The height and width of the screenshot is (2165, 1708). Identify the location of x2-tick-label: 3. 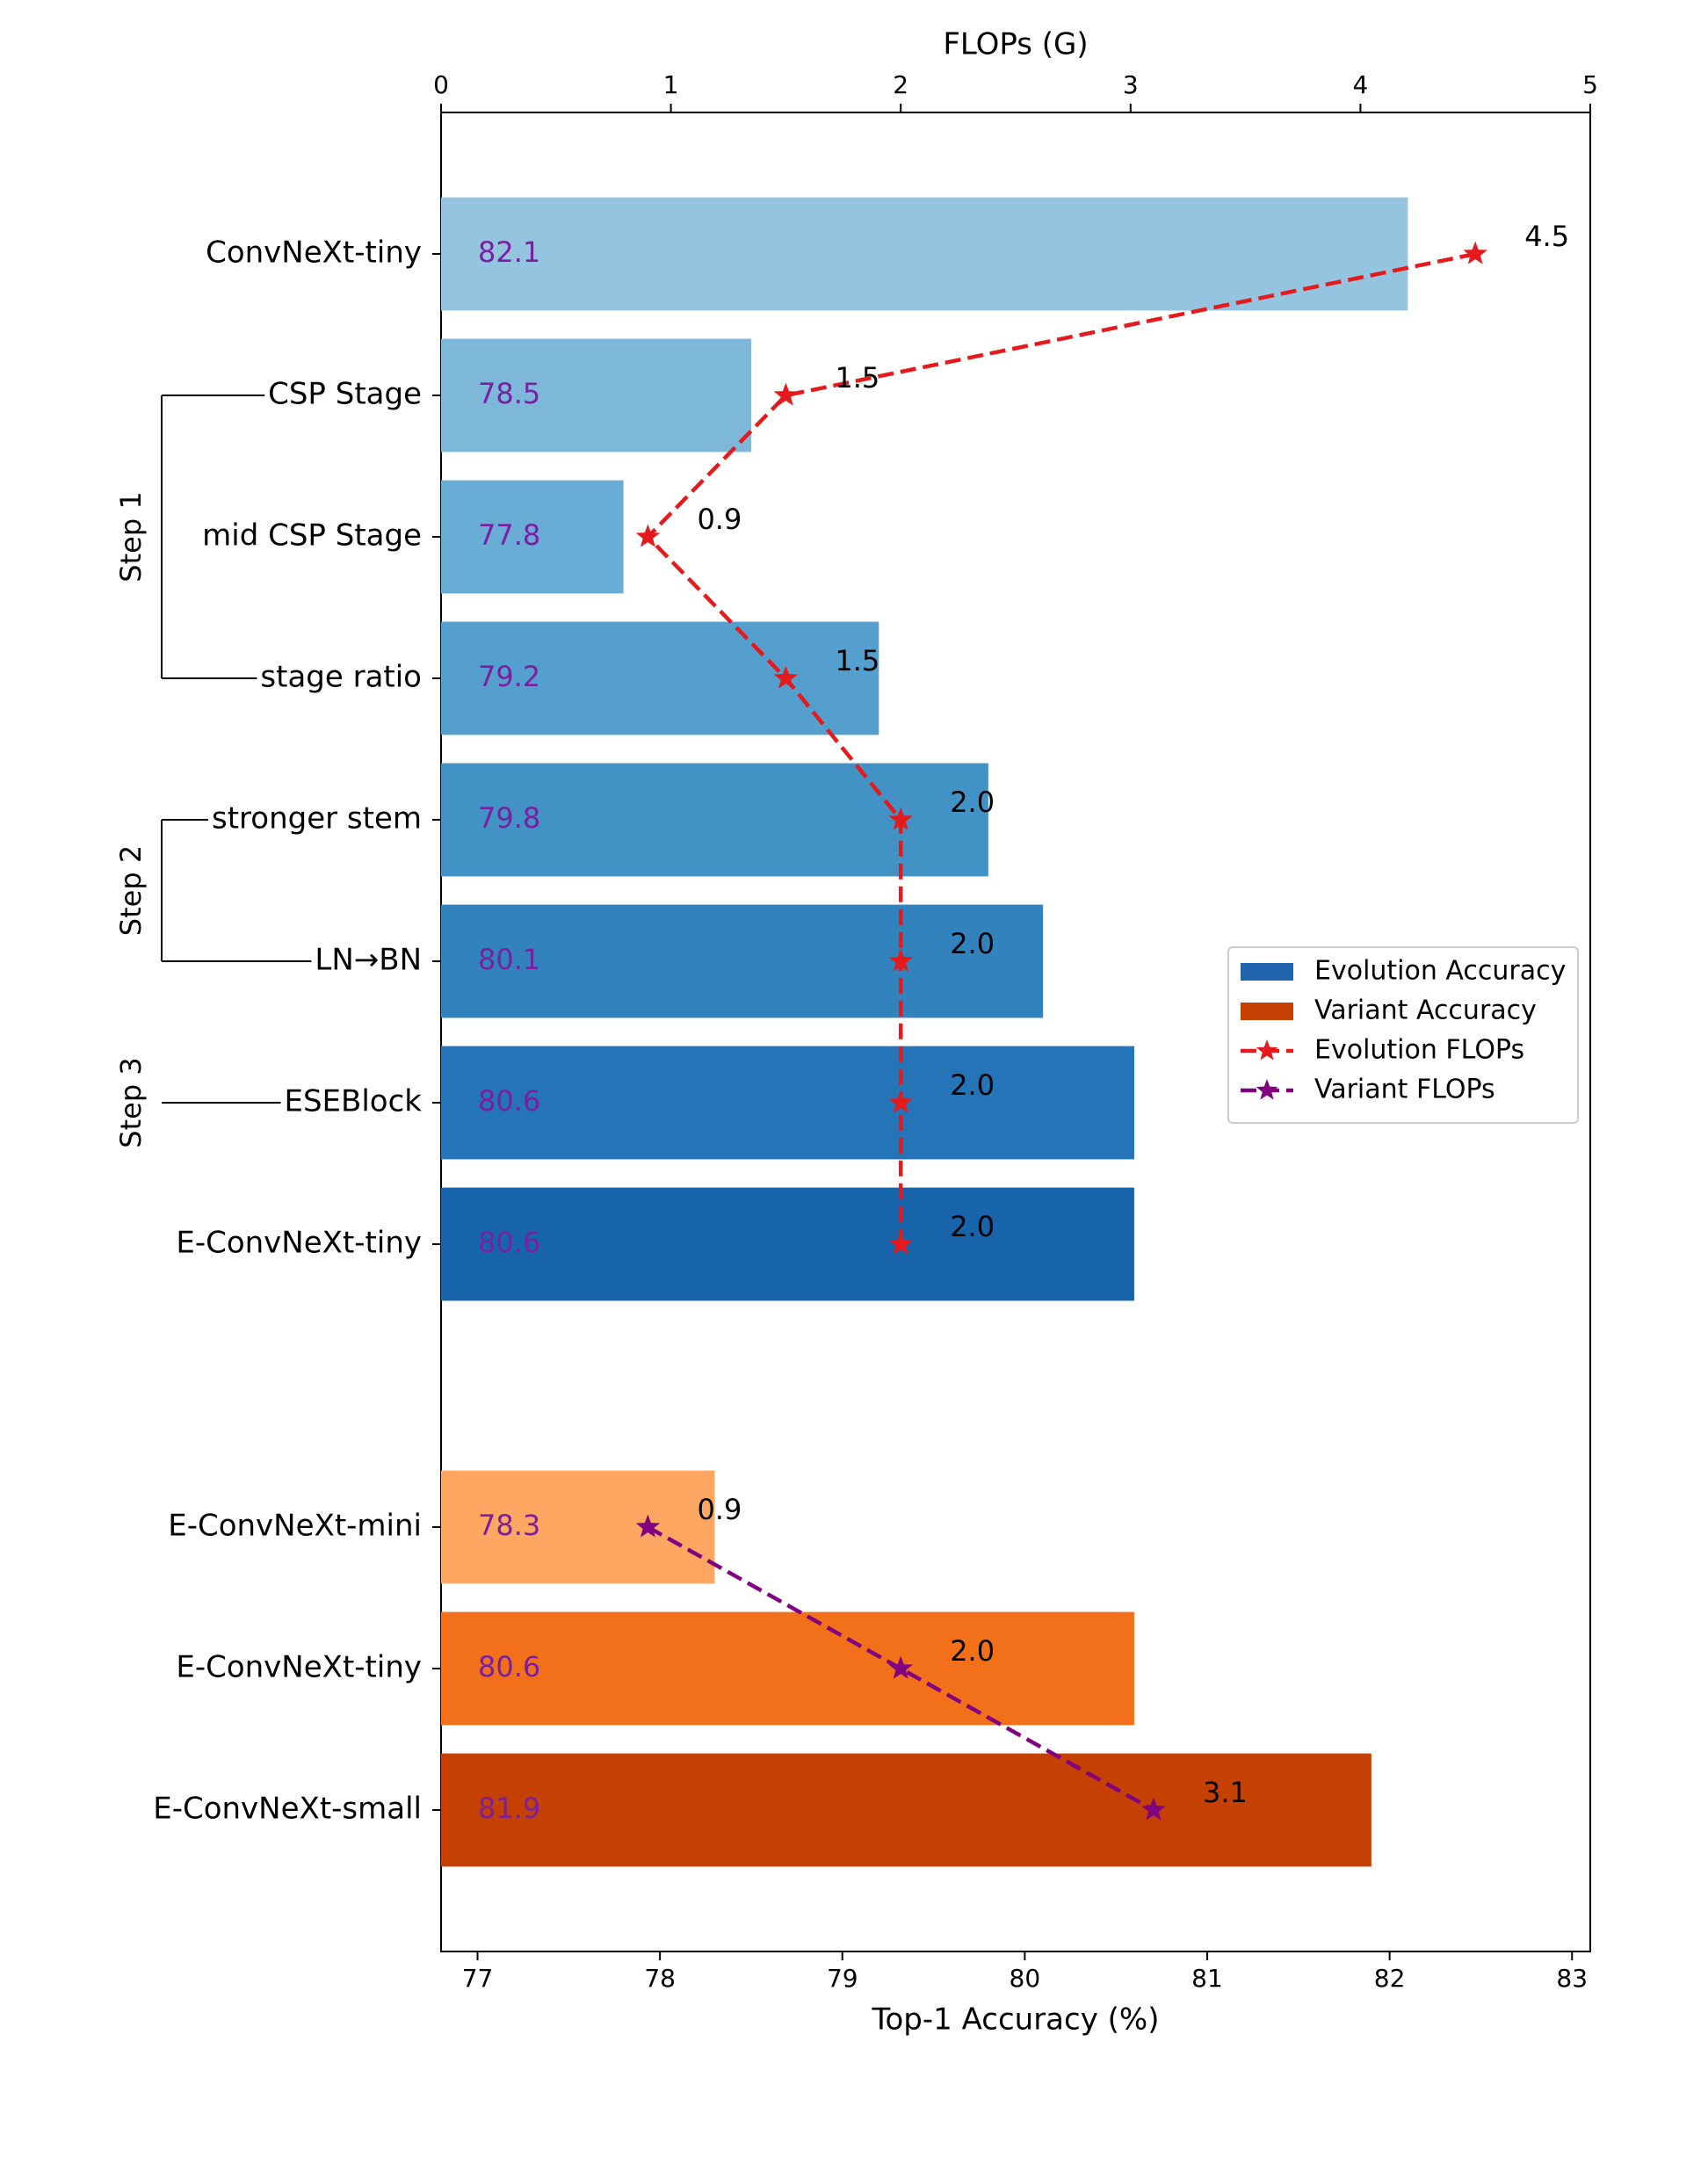
(1131, 84).